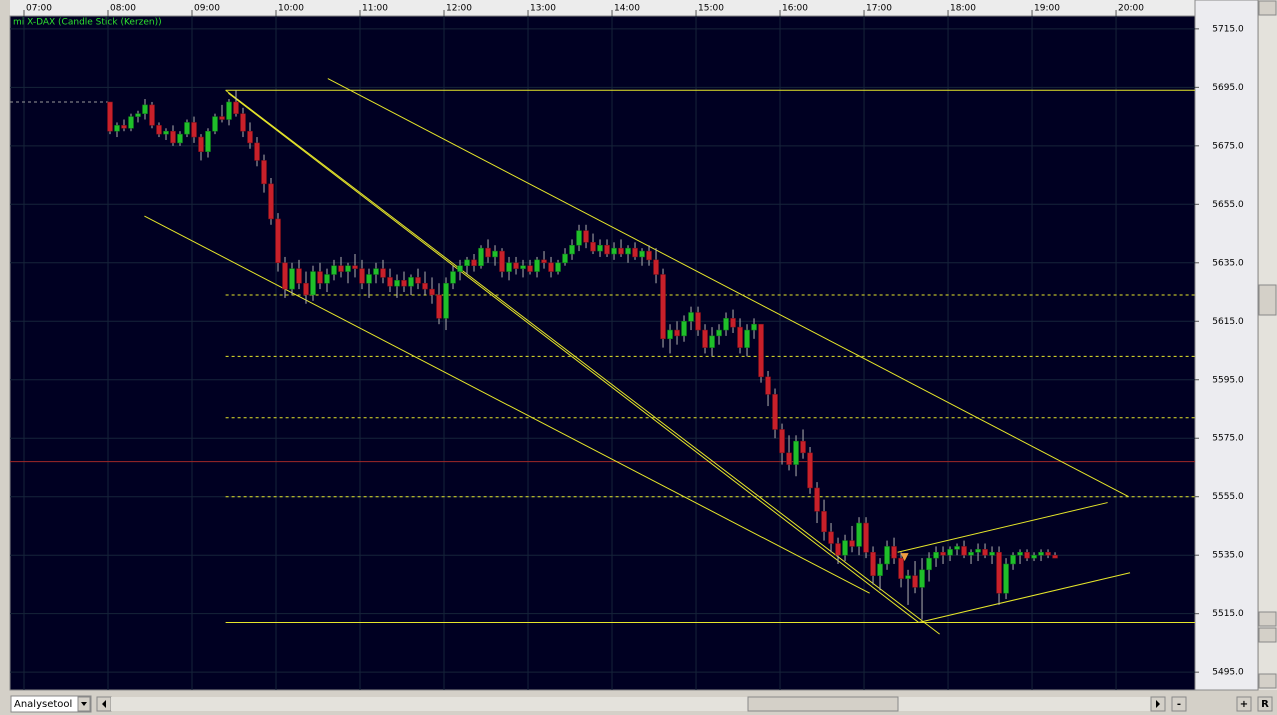 The height and width of the screenshot is (715, 1277). What do you see at coordinates (823, 704) in the screenshot?
I see `h-scroll-thumb` at bounding box center [823, 704].